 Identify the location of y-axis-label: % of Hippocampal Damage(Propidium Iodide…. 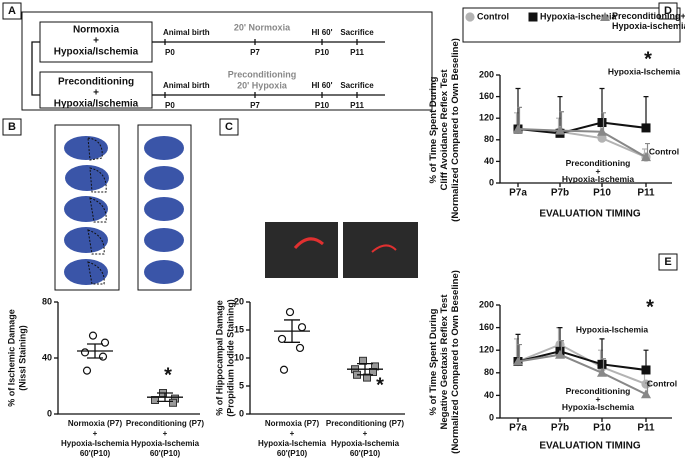
(225, 358).